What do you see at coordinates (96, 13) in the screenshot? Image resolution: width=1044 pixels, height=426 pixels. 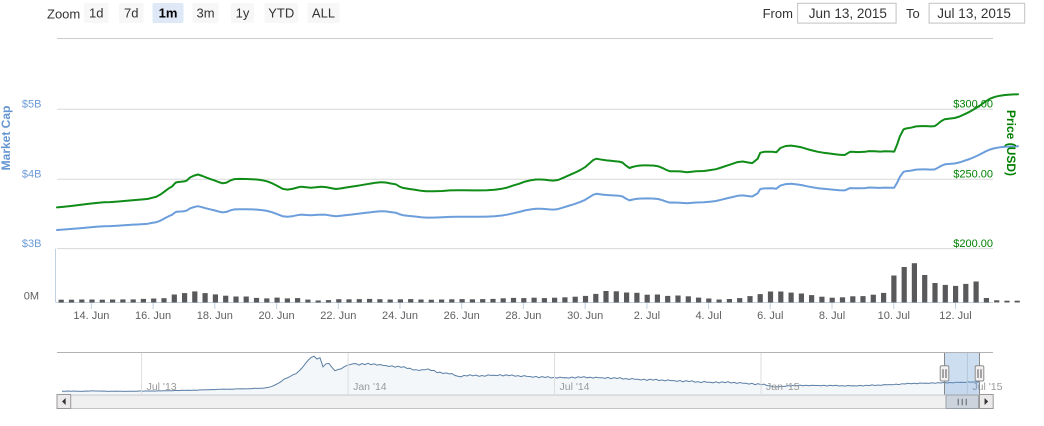 I see `svg-text: 1d` at bounding box center [96, 13].